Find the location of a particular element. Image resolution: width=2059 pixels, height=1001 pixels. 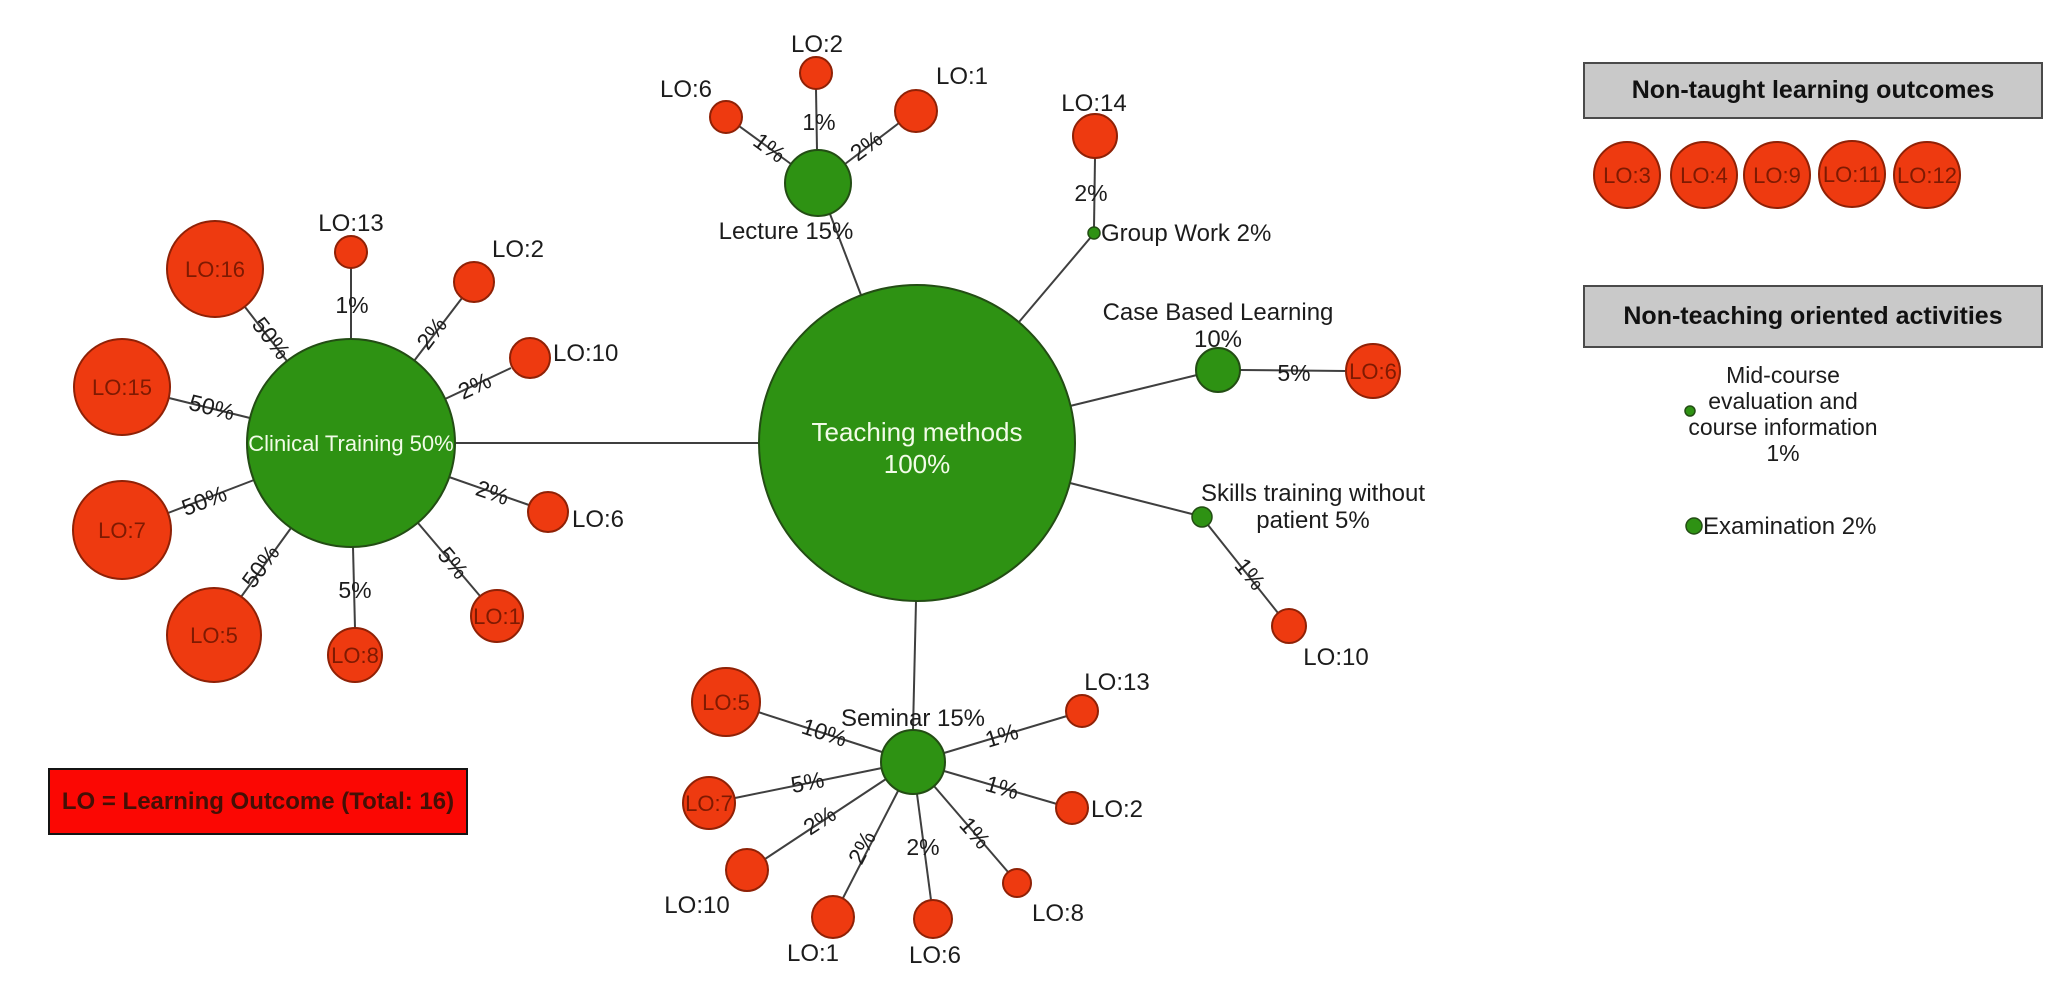

sem-lo7-label: LO:7 is located at coordinates (709, 803).